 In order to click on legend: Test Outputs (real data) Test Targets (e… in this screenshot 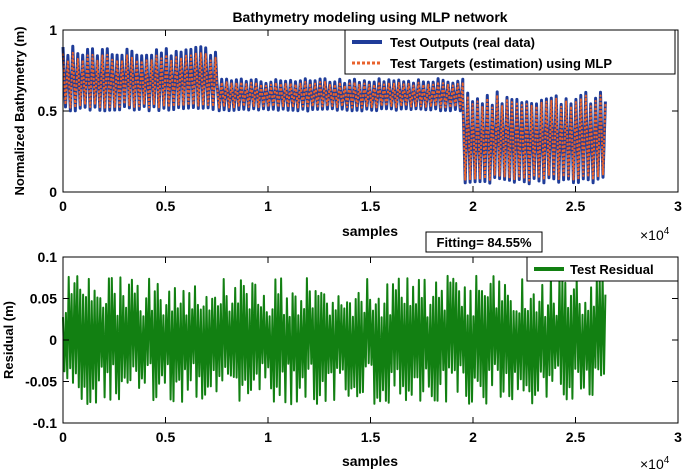, I will do `click(510, 52)`.